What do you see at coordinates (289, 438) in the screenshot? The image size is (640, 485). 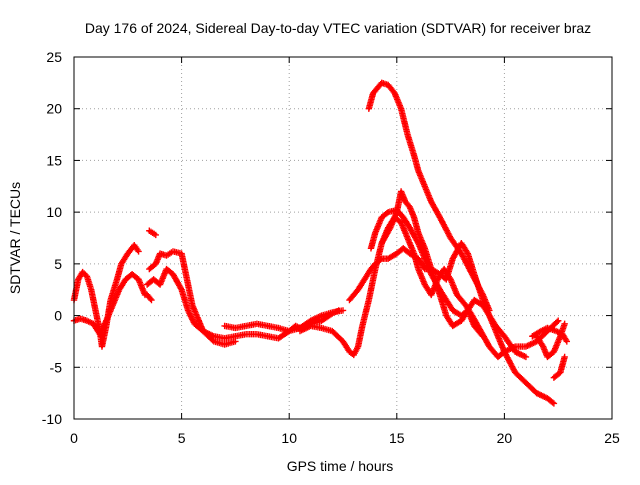 I see `x-tick-label: 10` at bounding box center [289, 438].